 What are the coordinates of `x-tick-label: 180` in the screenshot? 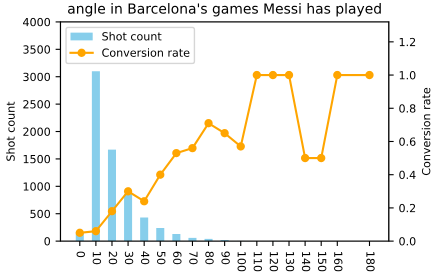 It's located at (370, 262).